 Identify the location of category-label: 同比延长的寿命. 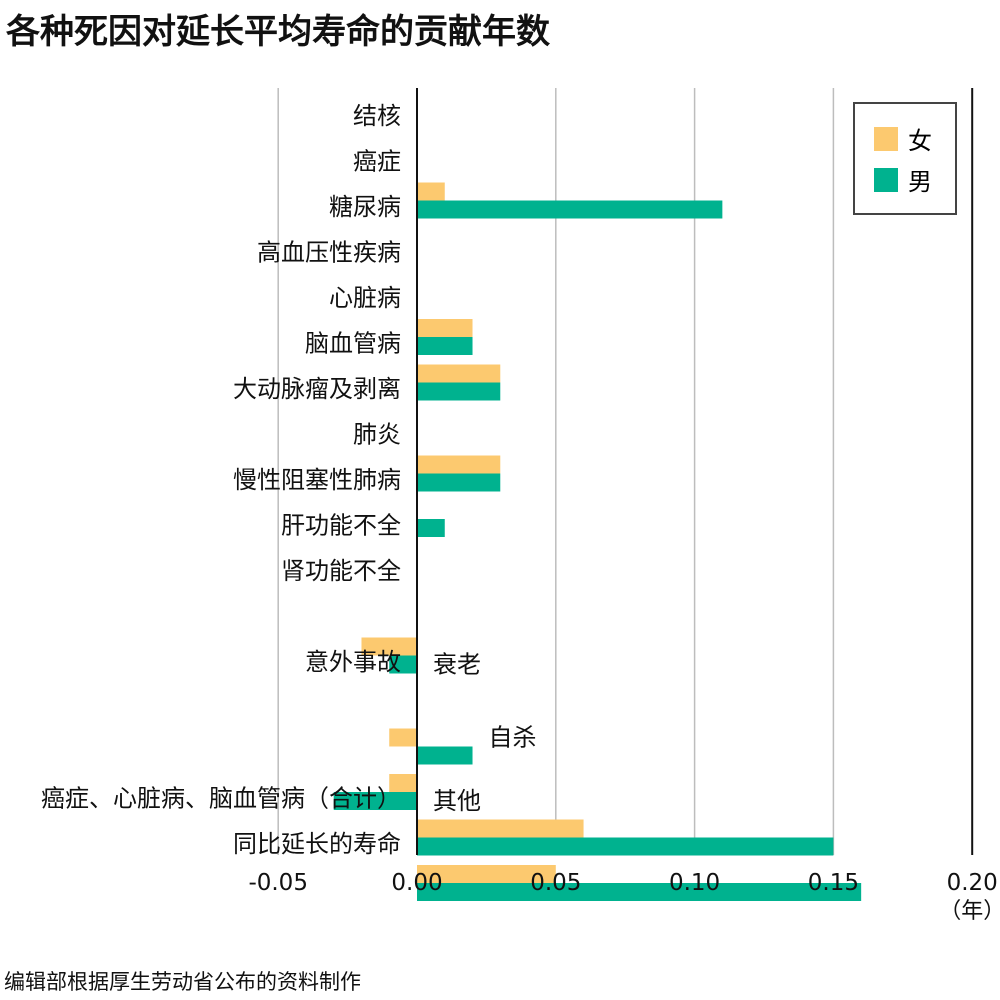
(317, 844).